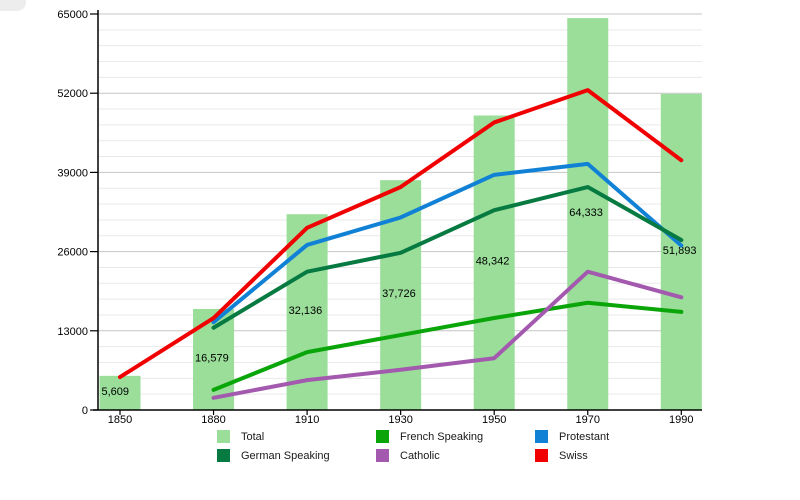 This screenshot has width=800, height=500. I want to click on x-axis-label: 1880, so click(213, 420).